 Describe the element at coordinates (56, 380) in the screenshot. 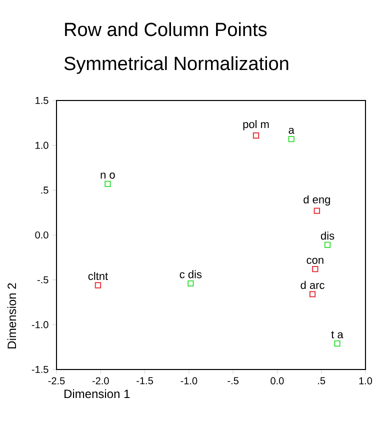

I see `x-tick-label: -2.5` at that location.